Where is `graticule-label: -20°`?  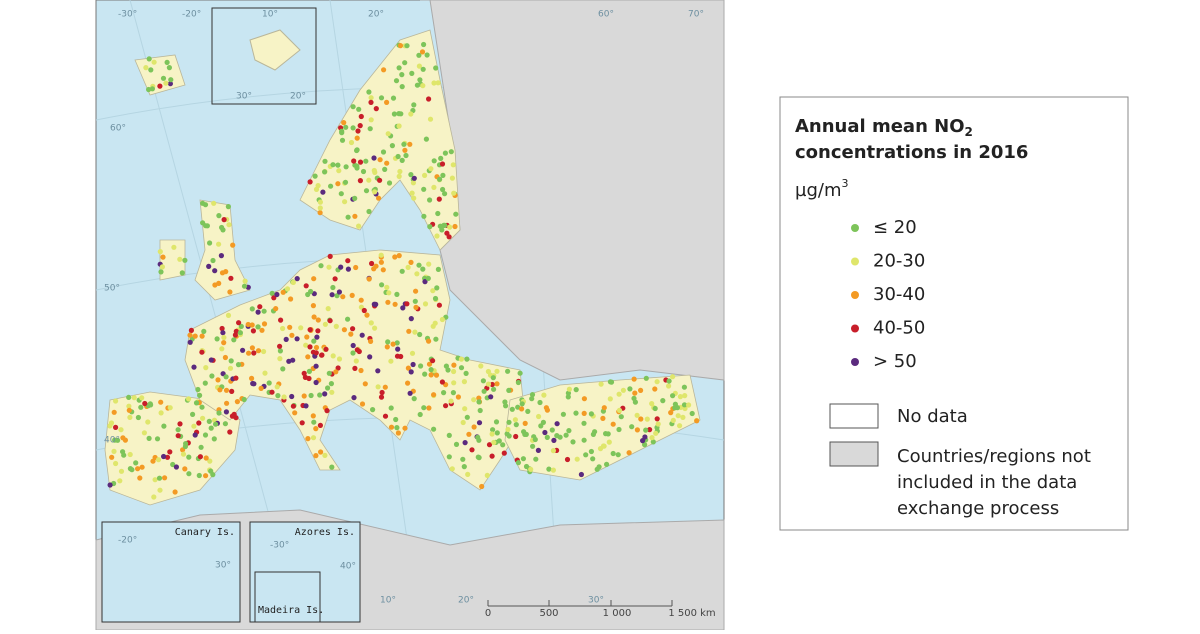 graticule-label: -20° is located at coordinates (127, 541).